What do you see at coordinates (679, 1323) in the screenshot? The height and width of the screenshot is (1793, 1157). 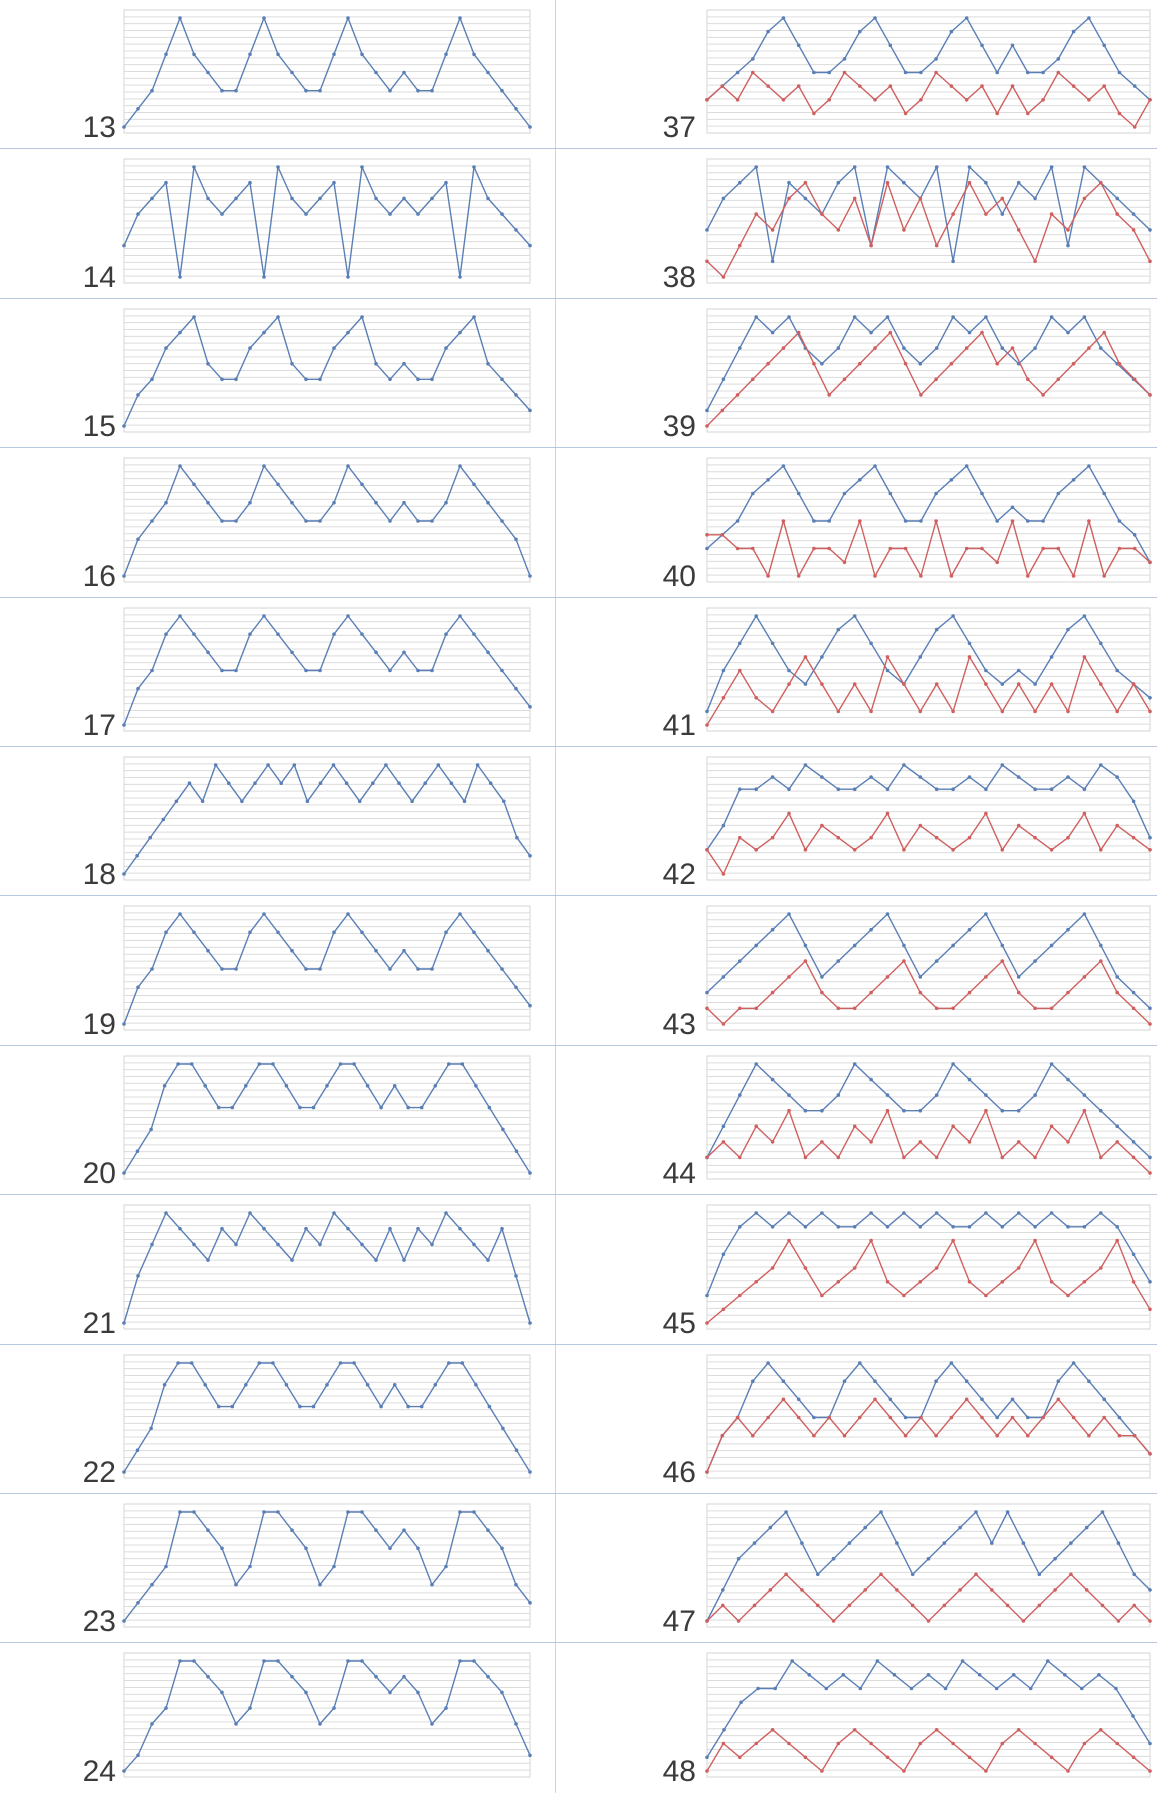 I see `row-label: 45` at bounding box center [679, 1323].